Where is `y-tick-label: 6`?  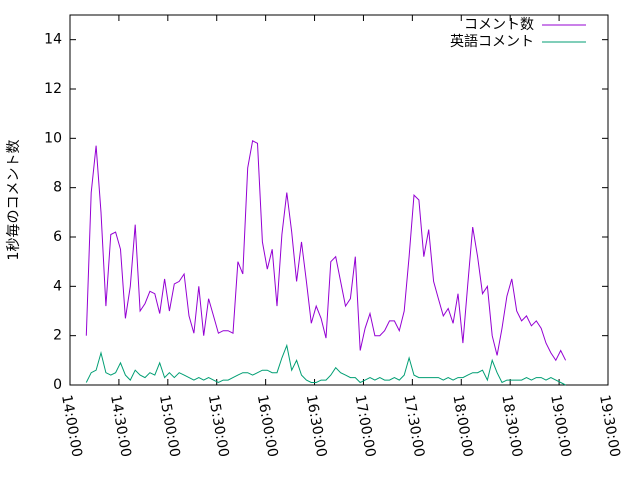
y-tick-label: 6 is located at coordinates (57, 237).